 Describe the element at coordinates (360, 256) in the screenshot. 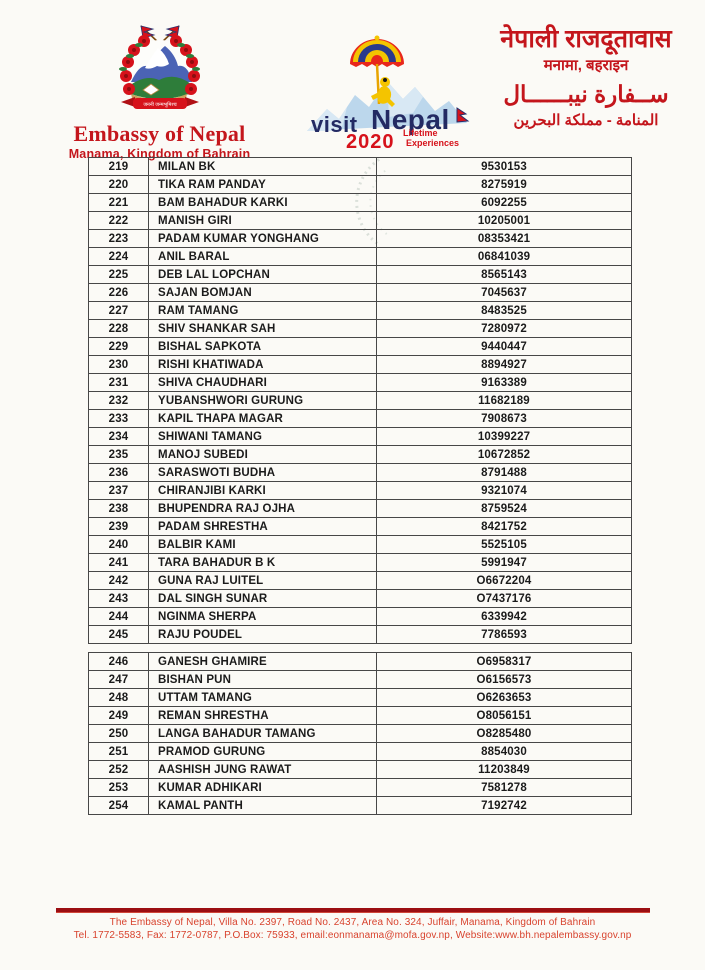

I see `table-row: 224 ANIL BARAL 06841039` at that location.